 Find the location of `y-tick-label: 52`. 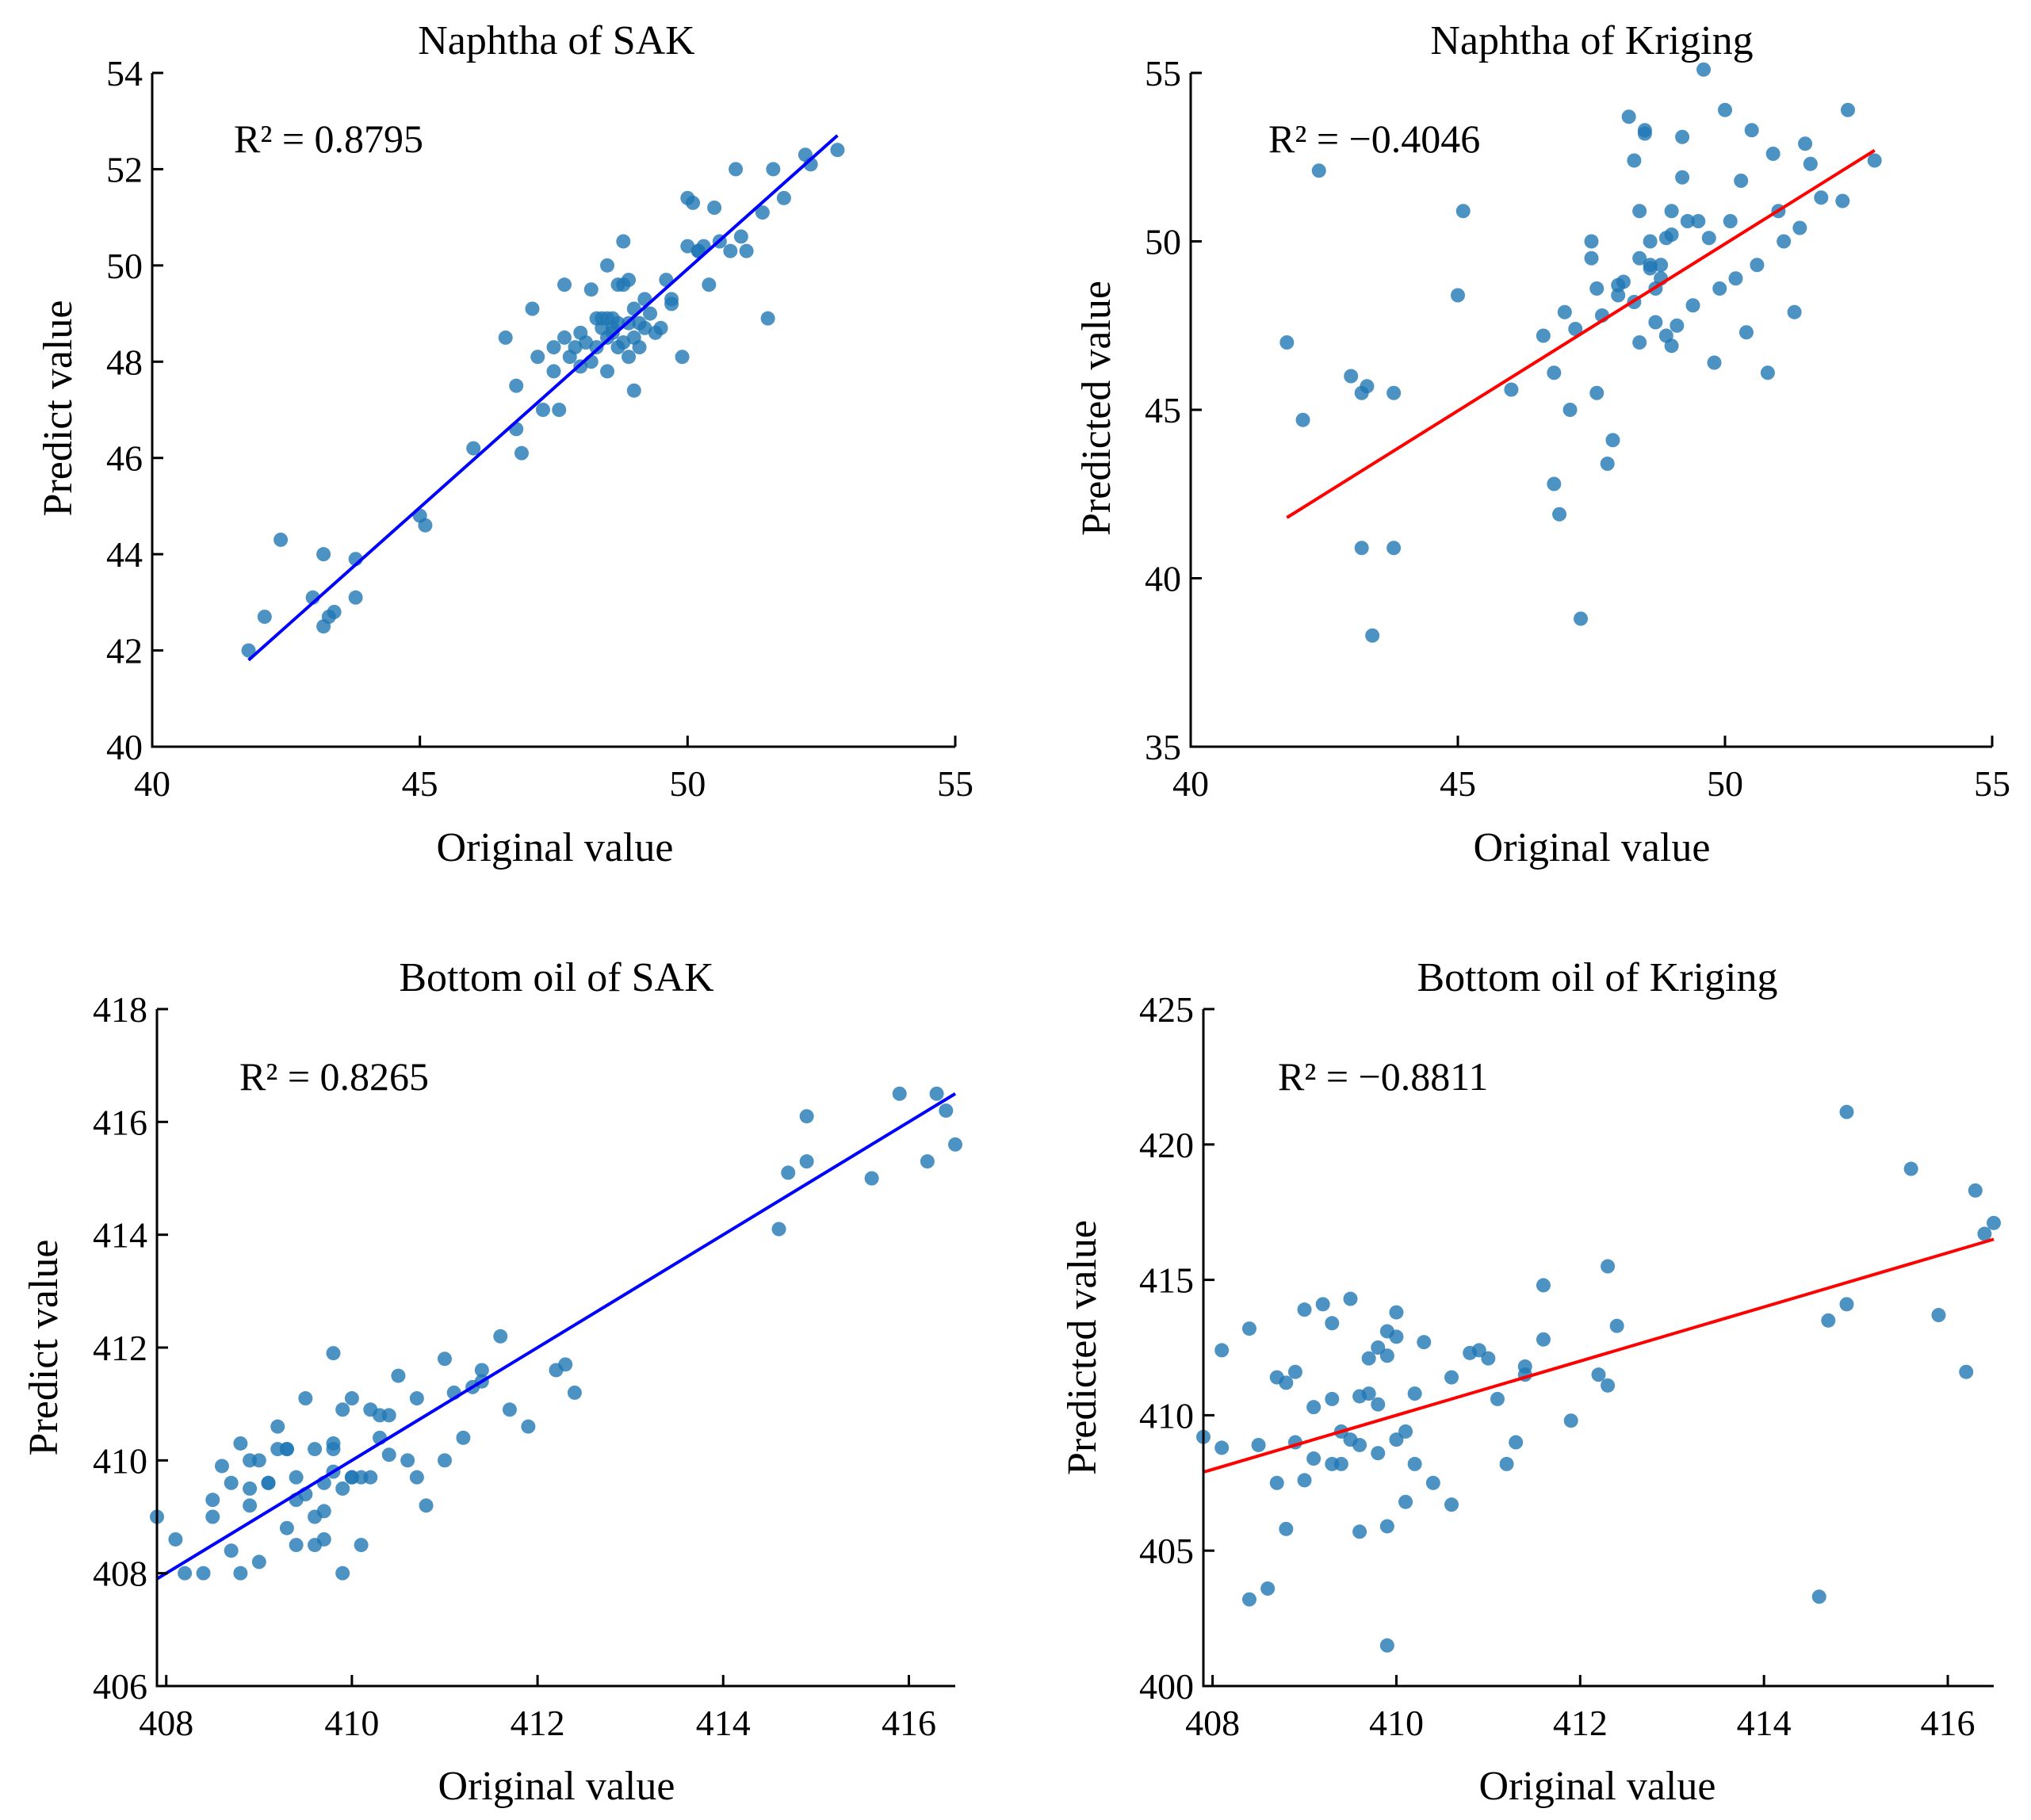

y-tick-label: 52 is located at coordinates (124, 169).